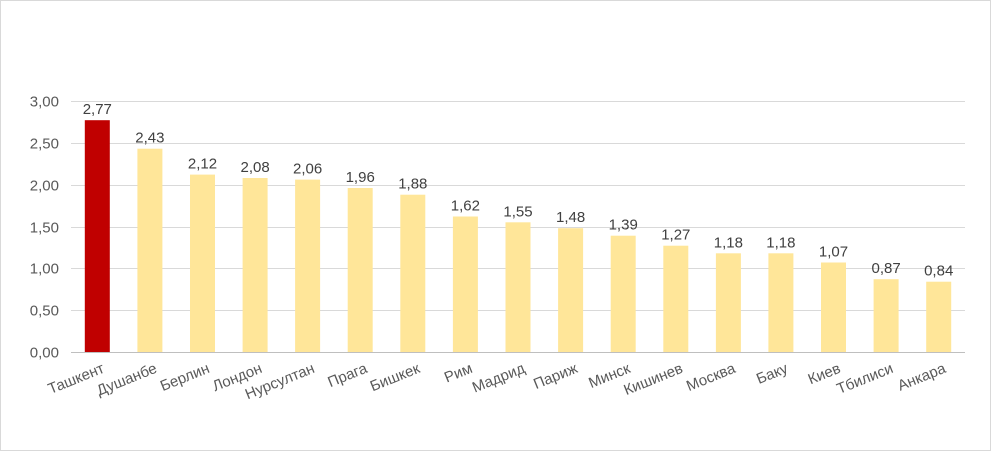 The image size is (991, 452). What do you see at coordinates (833, 252) in the screenshot?
I see `data-label: 1,07` at bounding box center [833, 252].